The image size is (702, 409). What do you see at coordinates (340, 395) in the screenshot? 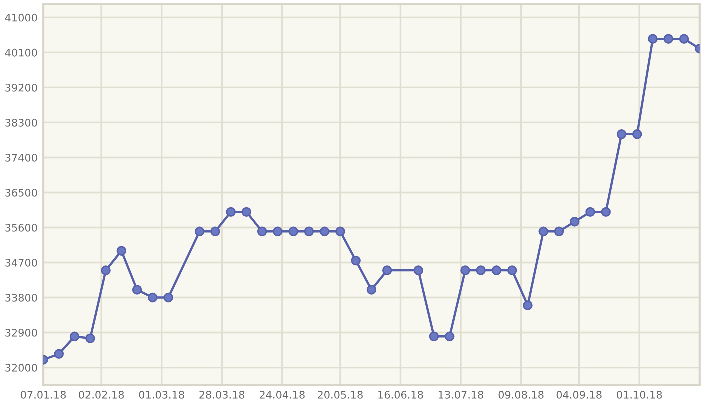
I see `x-tick-label: 20.05.18` at bounding box center [340, 395].